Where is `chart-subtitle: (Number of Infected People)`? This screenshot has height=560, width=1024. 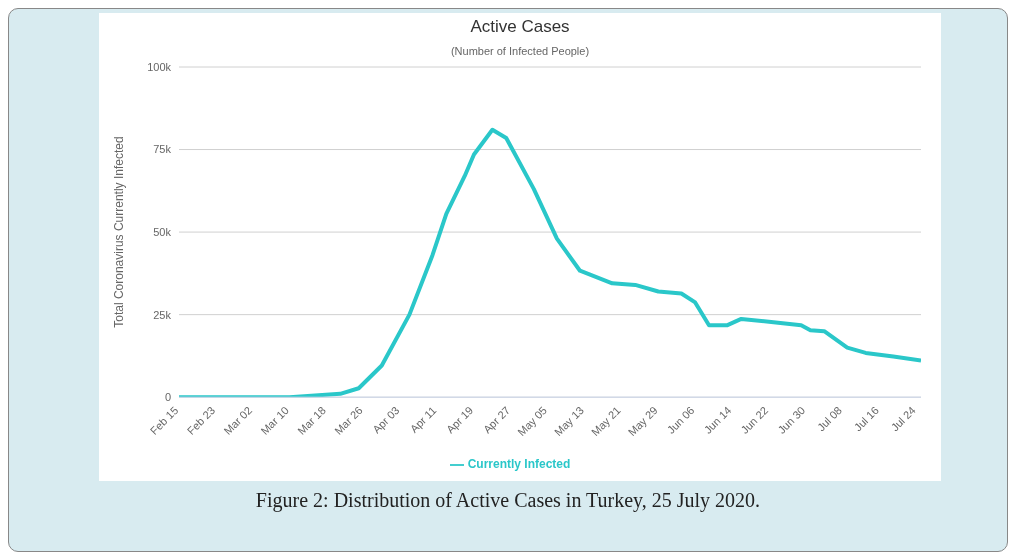
chart-subtitle: (Number of Infected People) is located at coordinates (520, 51).